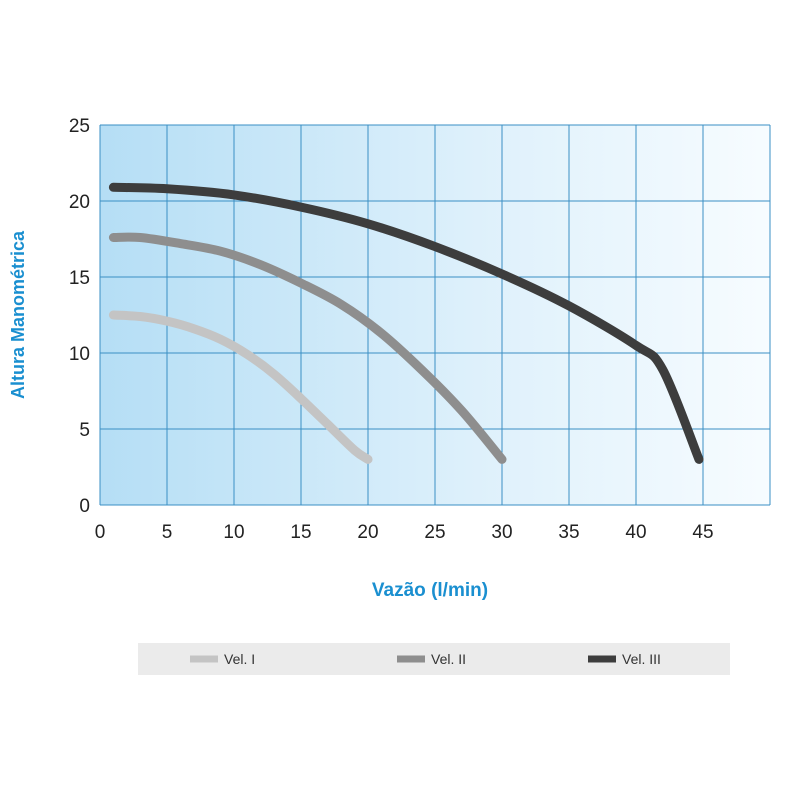  I want to click on y-tick-label-5: 25, so click(79, 126).